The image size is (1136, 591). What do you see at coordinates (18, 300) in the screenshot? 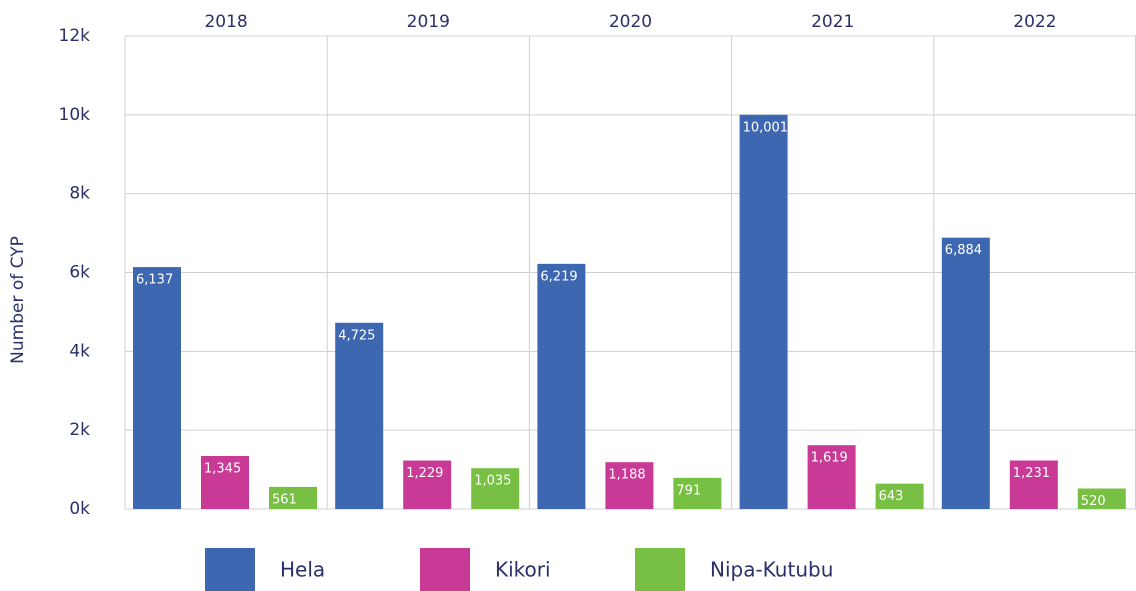
I see `y-axis-label: Number of CYP` at bounding box center [18, 300].